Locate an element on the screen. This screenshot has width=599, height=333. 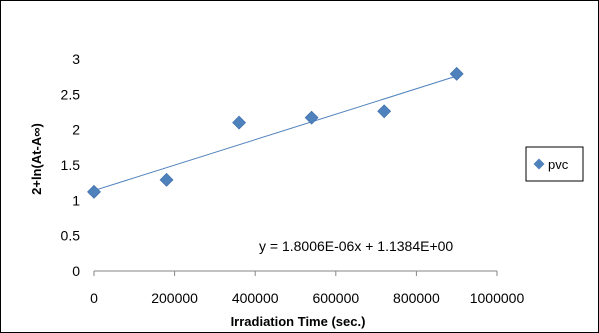
x-tick-label: 800000 is located at coordinates (416, 298).